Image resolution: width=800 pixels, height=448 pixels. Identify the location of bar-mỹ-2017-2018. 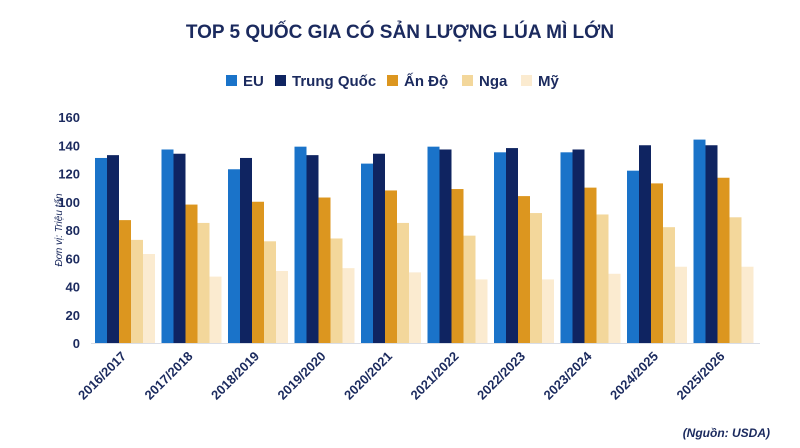
(215, 309).